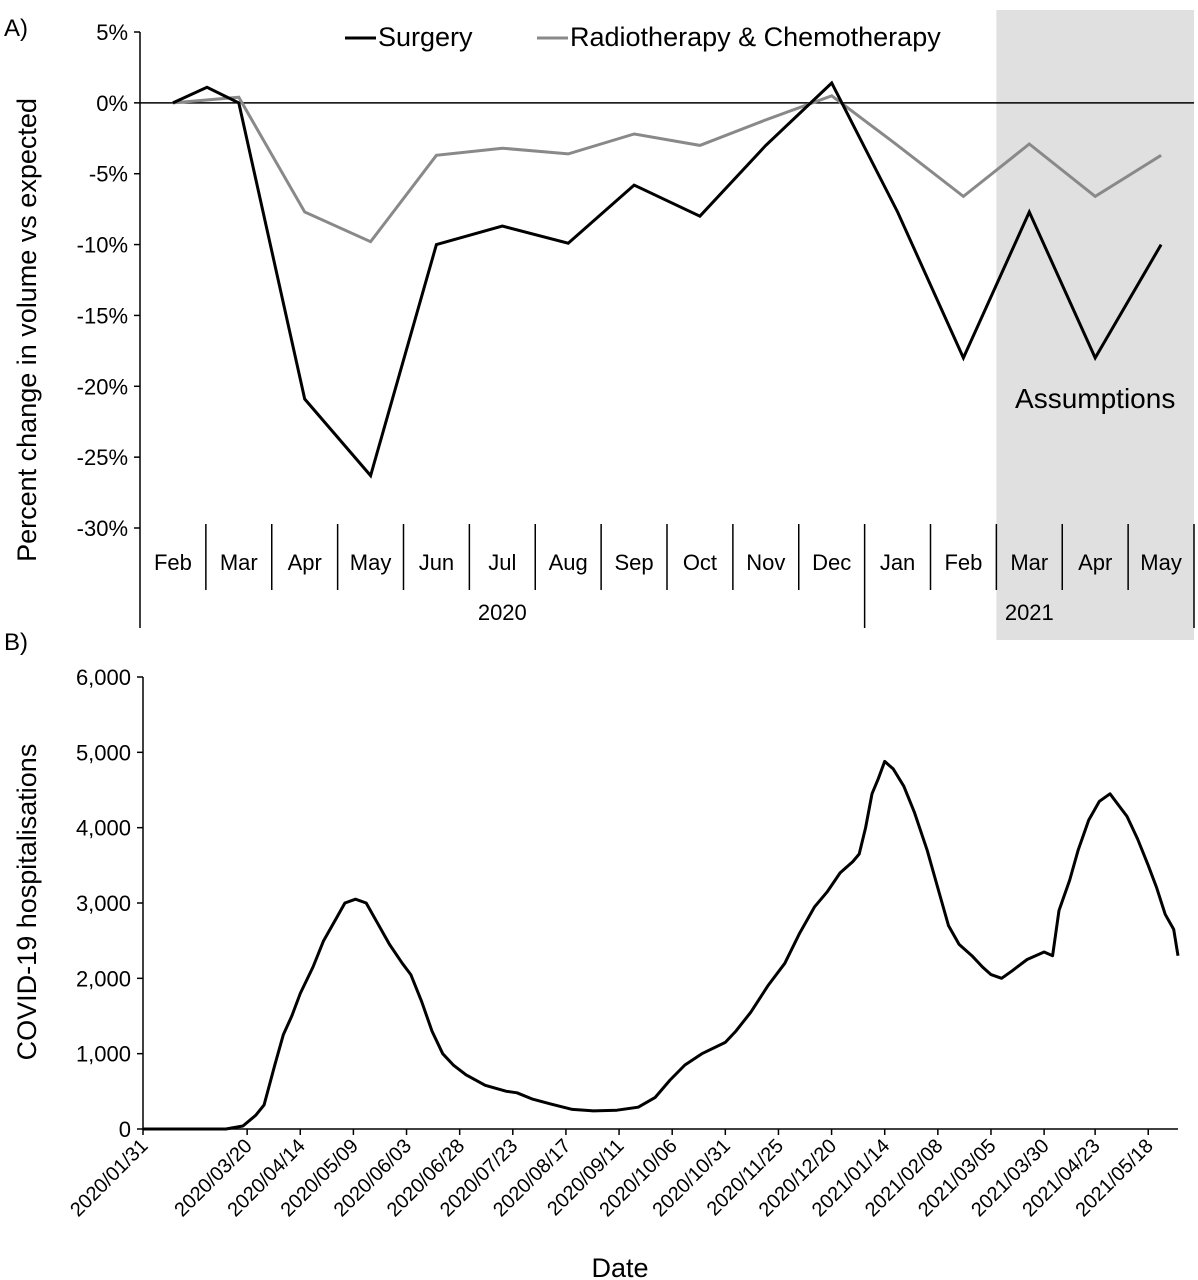  I want to click on panel-b-y-tick-label: 6,000, so click(103, 677).